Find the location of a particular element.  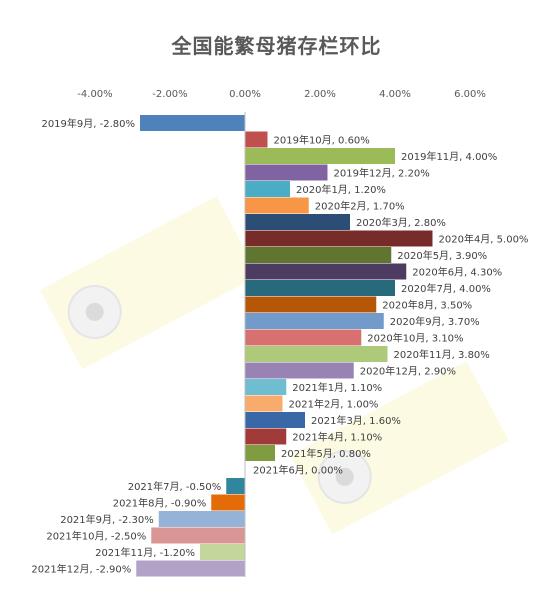

data-label: 2020年12月, 2.90% is located at coordinates (408, 371).